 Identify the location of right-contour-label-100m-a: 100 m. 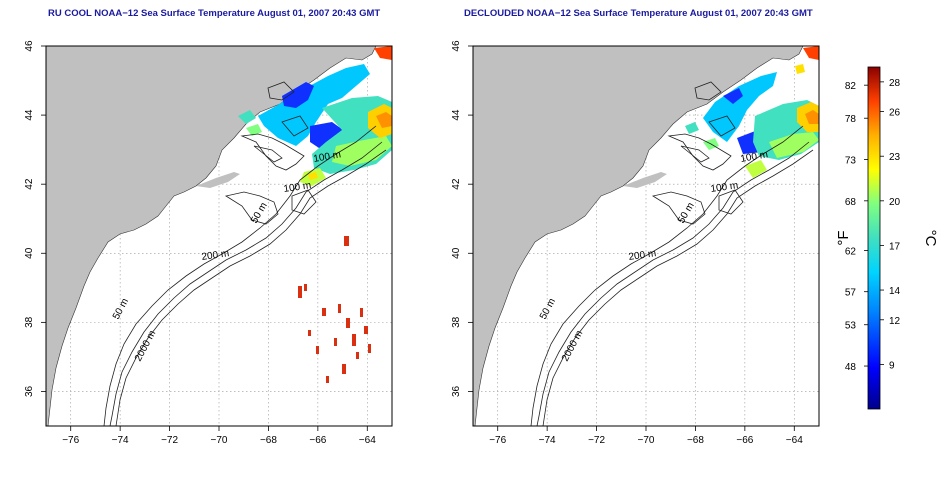
(754, 157).